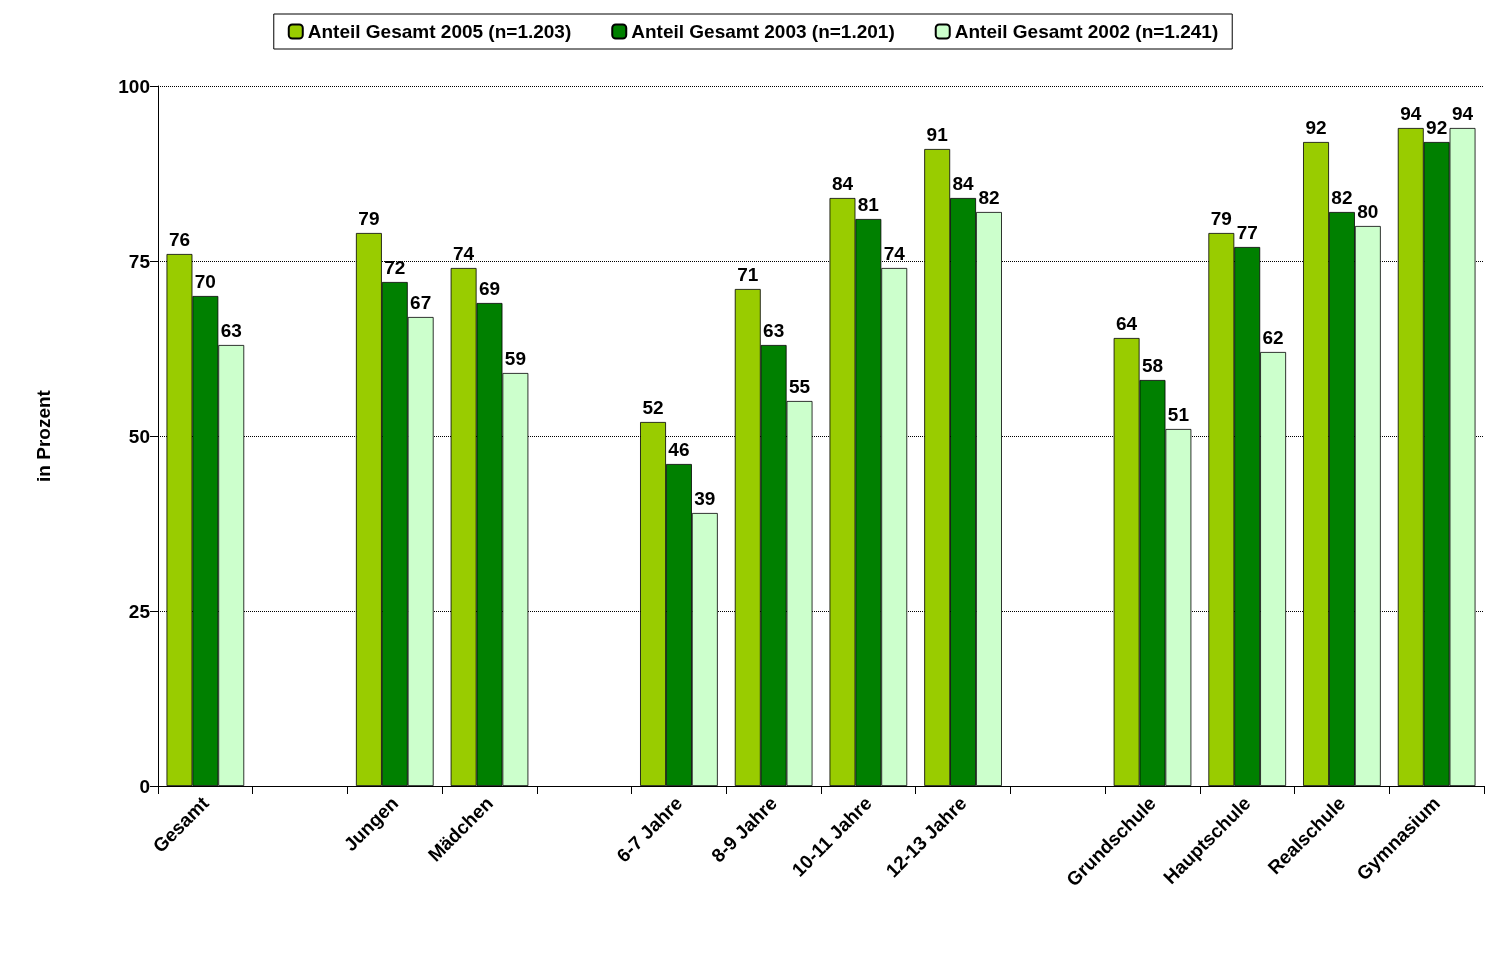 The image size is (1508, 956). Describe the element at coordinates (205, 281) in the screenshot. I see `data-label: 70` at that location.